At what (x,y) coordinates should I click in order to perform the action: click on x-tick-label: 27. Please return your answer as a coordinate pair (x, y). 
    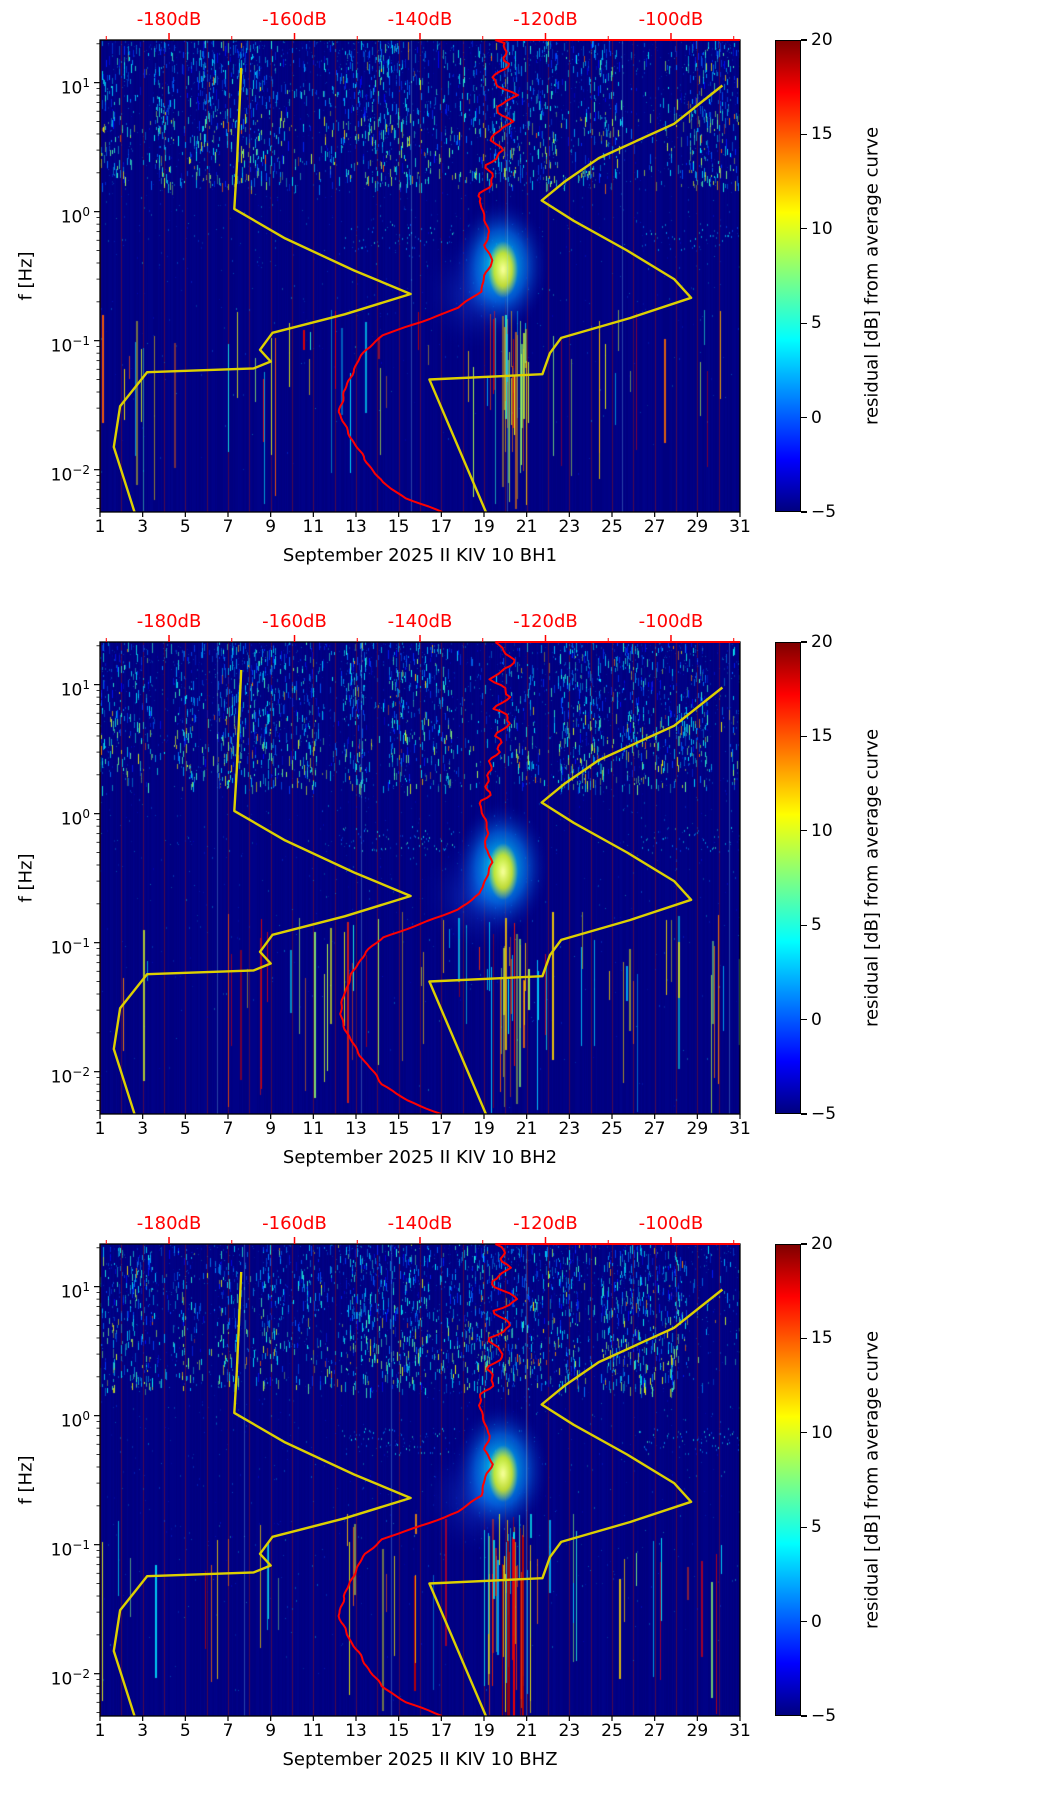
    Looking at the image, I should click on (654, 1731).